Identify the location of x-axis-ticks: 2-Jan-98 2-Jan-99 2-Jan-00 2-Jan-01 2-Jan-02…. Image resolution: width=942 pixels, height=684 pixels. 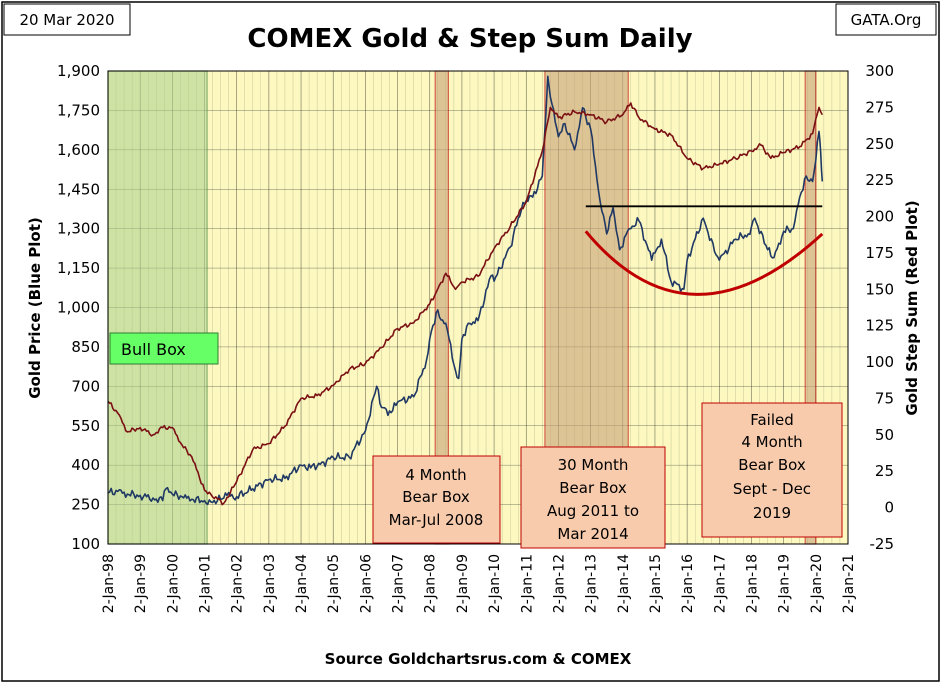
(479, 583).